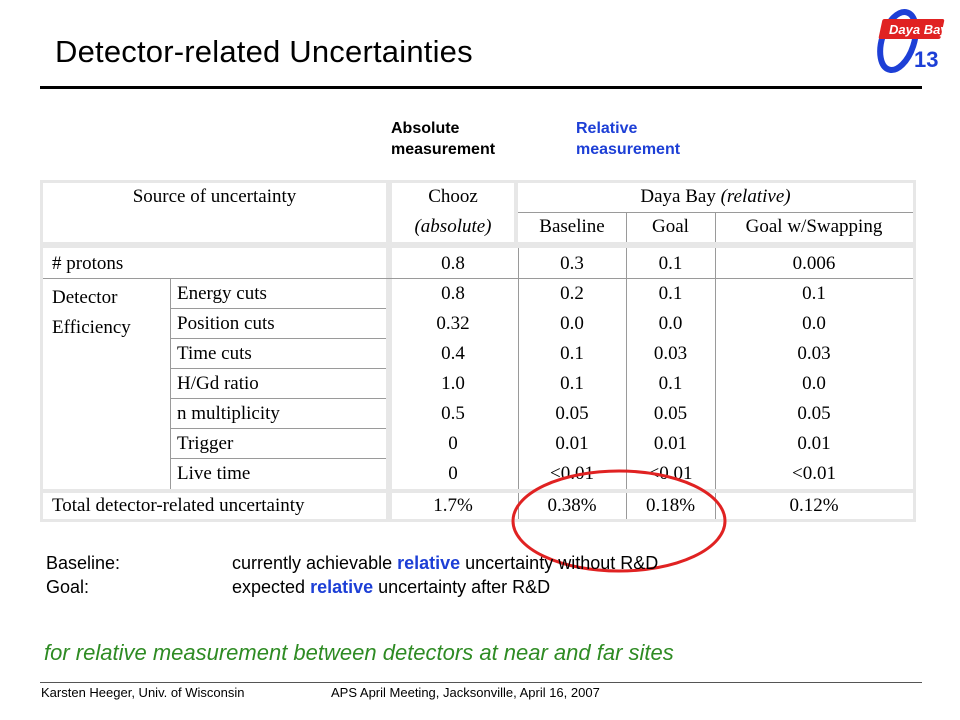 This screenshot has width=960, height=720. What do you see at coordinates (814, 293) in the screenshot?
I see `row-swapping: 0.1` at bounding box center [814, 293].